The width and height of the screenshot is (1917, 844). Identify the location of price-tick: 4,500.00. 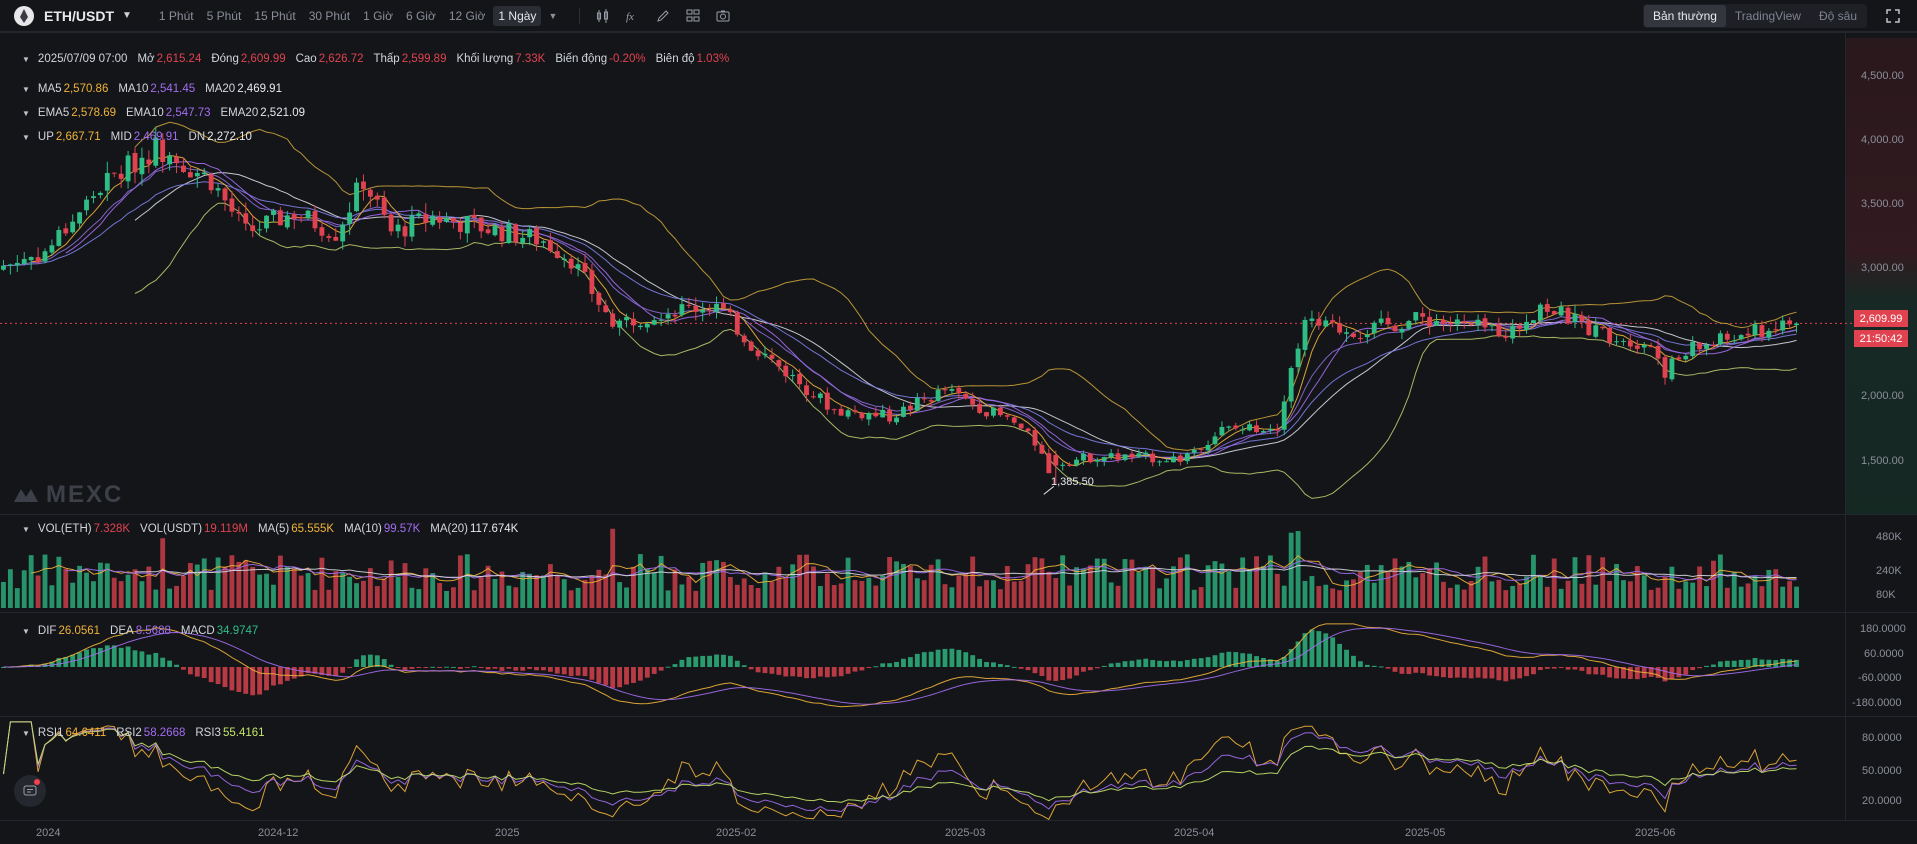
(1882, 76).